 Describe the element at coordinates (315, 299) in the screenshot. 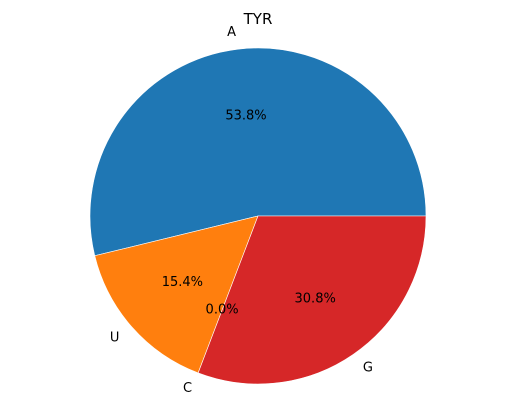

I see `pie-pct-g: 30.8%` at that location.